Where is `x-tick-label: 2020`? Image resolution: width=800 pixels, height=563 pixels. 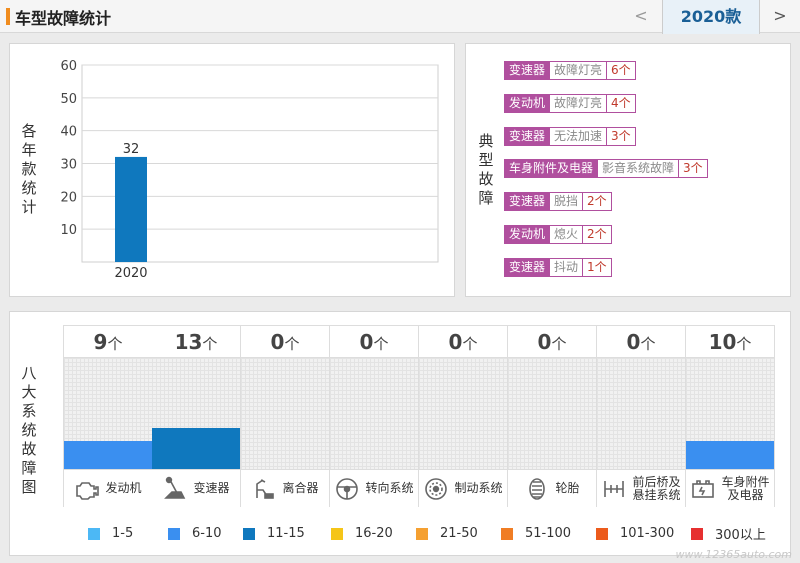 x-tick-label: 2020 is located at coordinates (130, 273).